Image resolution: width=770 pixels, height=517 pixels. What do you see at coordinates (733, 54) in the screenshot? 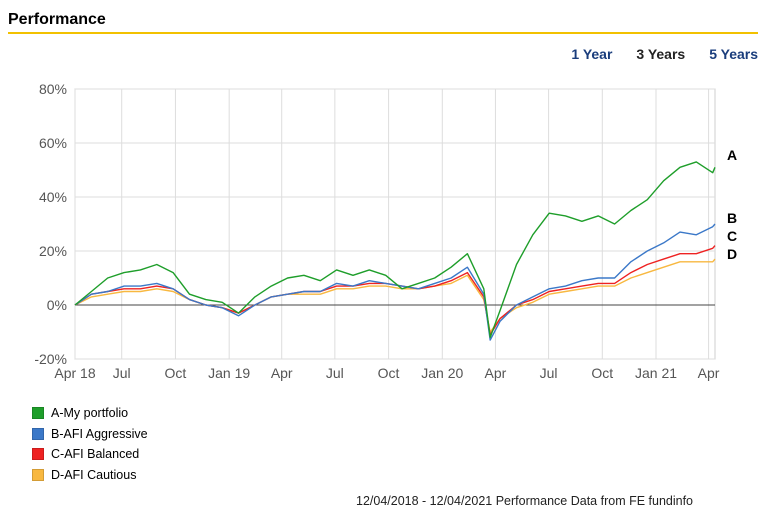
I see `tab-5-years: 5 Years` at bounding box center [733, 54].